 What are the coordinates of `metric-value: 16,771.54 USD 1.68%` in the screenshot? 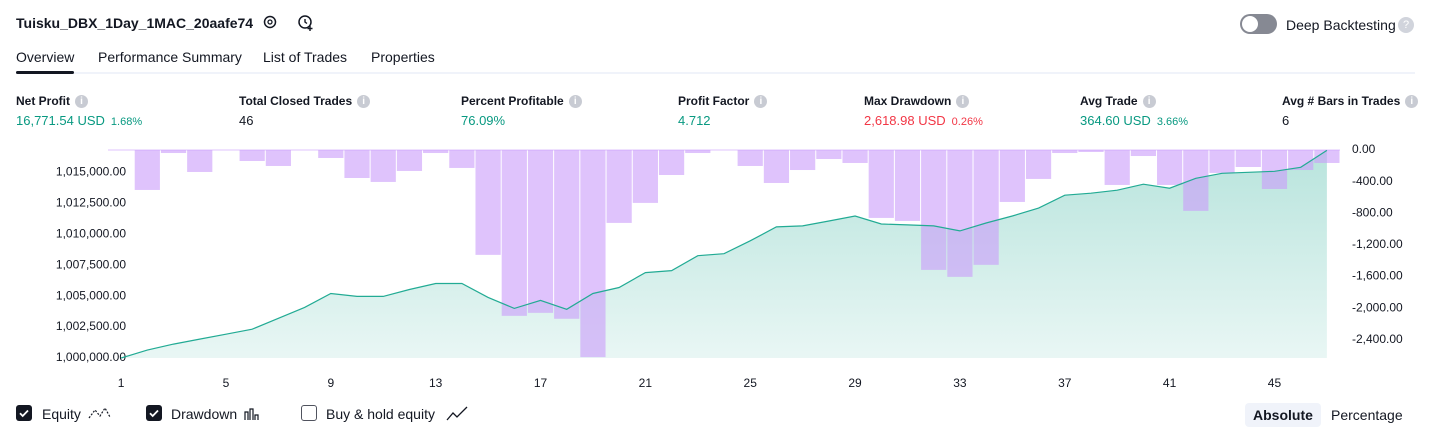 It's located at (79, 120).